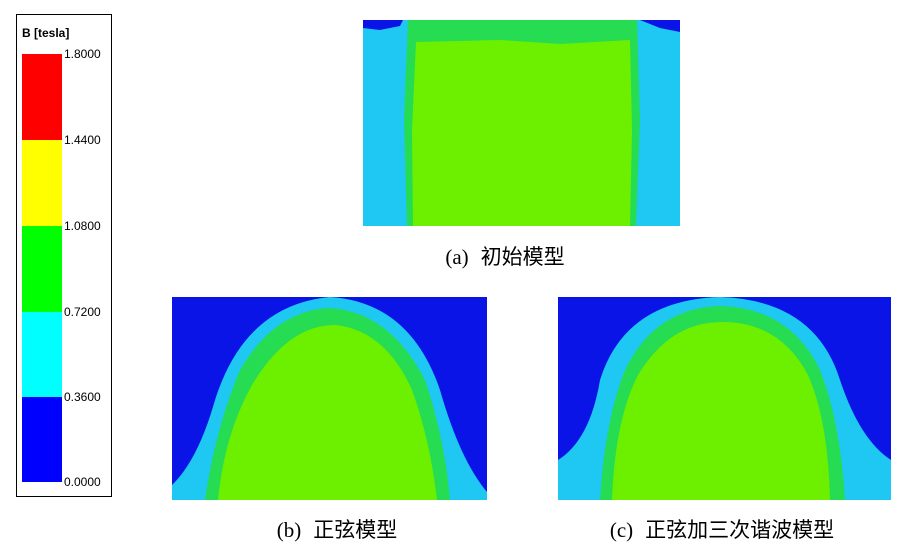 This screenshot has width=911, height=552. I want to click on caption-label: (c), so click(621, 530).